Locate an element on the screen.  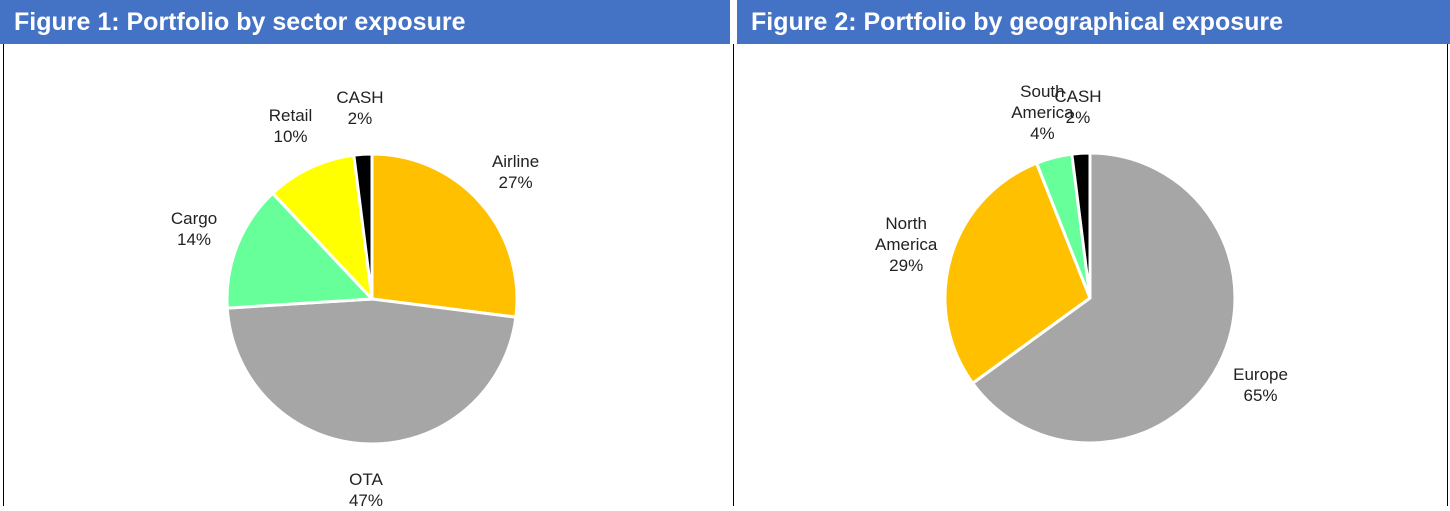
value-label: 14% is located at coordinates (194, 239).